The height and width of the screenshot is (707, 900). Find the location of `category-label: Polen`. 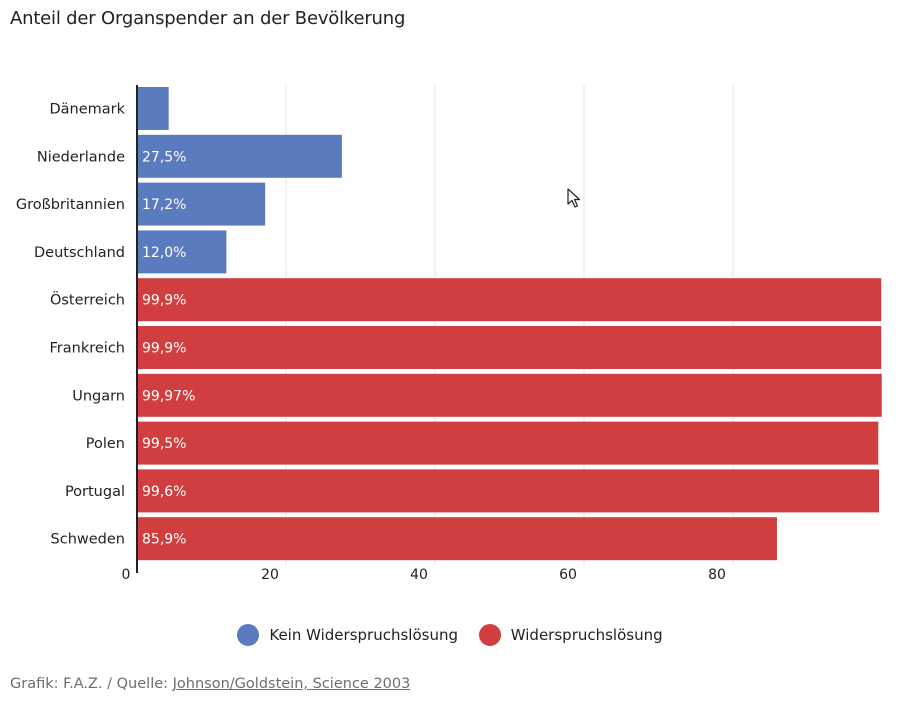

category-label: Polen is located at coordinates (105, 444).